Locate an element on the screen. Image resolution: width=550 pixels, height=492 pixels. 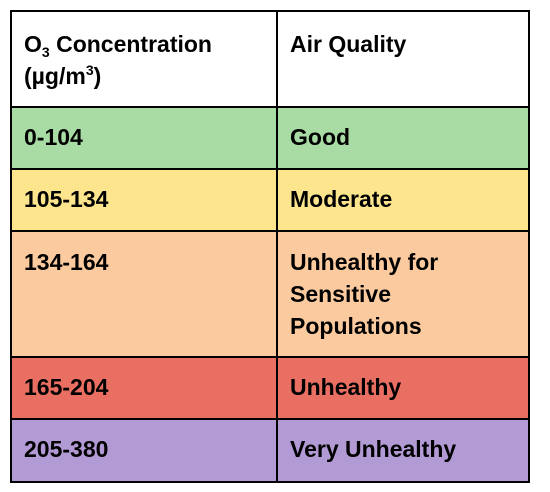
header-concentration-prefix: O is located at coordinates (33, 44).